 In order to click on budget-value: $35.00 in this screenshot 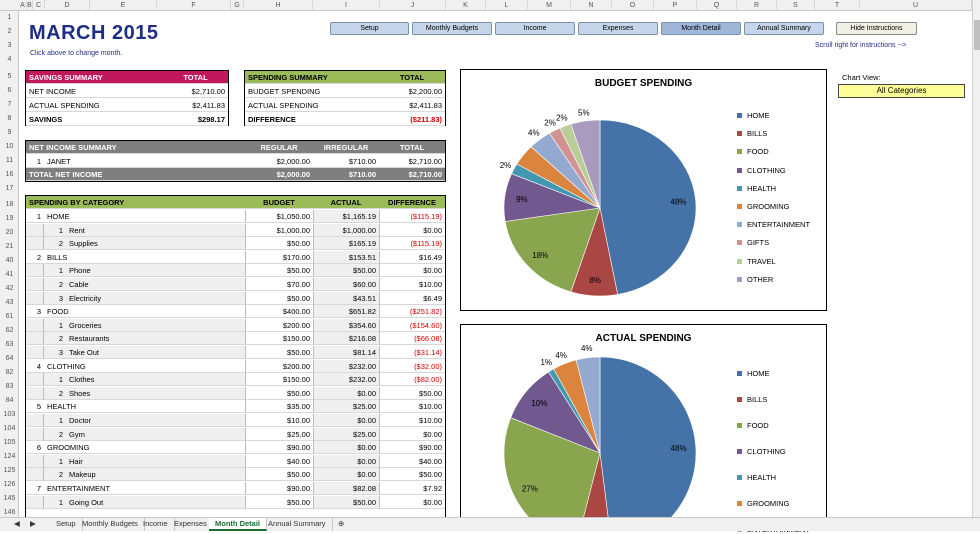, I will do `click(279, 407)`.